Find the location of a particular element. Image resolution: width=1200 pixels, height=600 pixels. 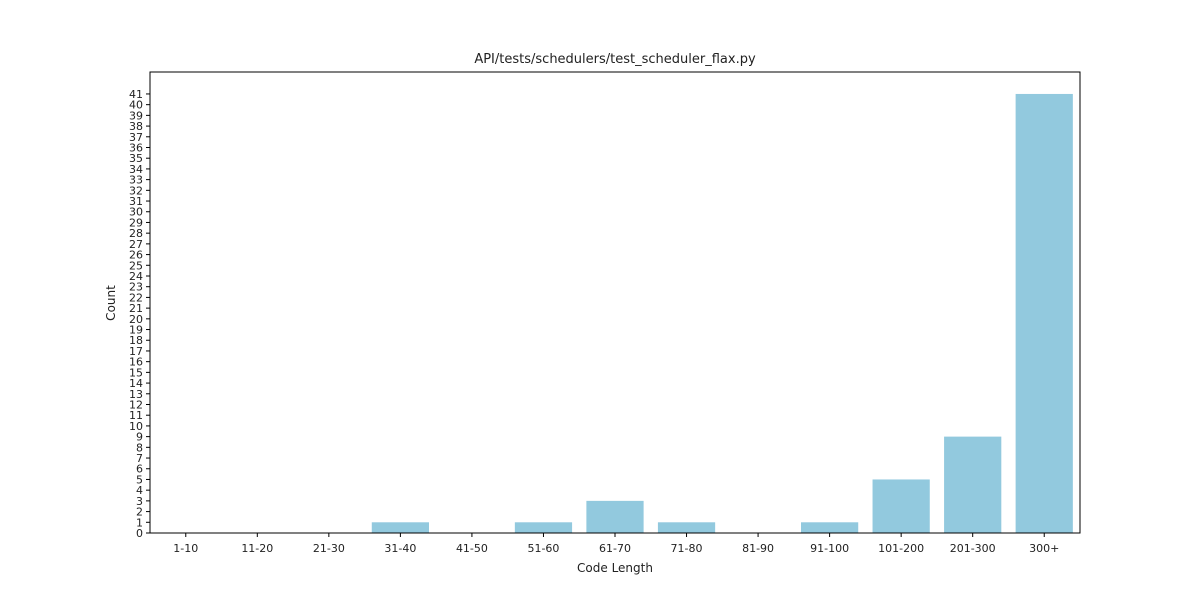

y-tick-label: 5 is located at coordinates (139, 479).